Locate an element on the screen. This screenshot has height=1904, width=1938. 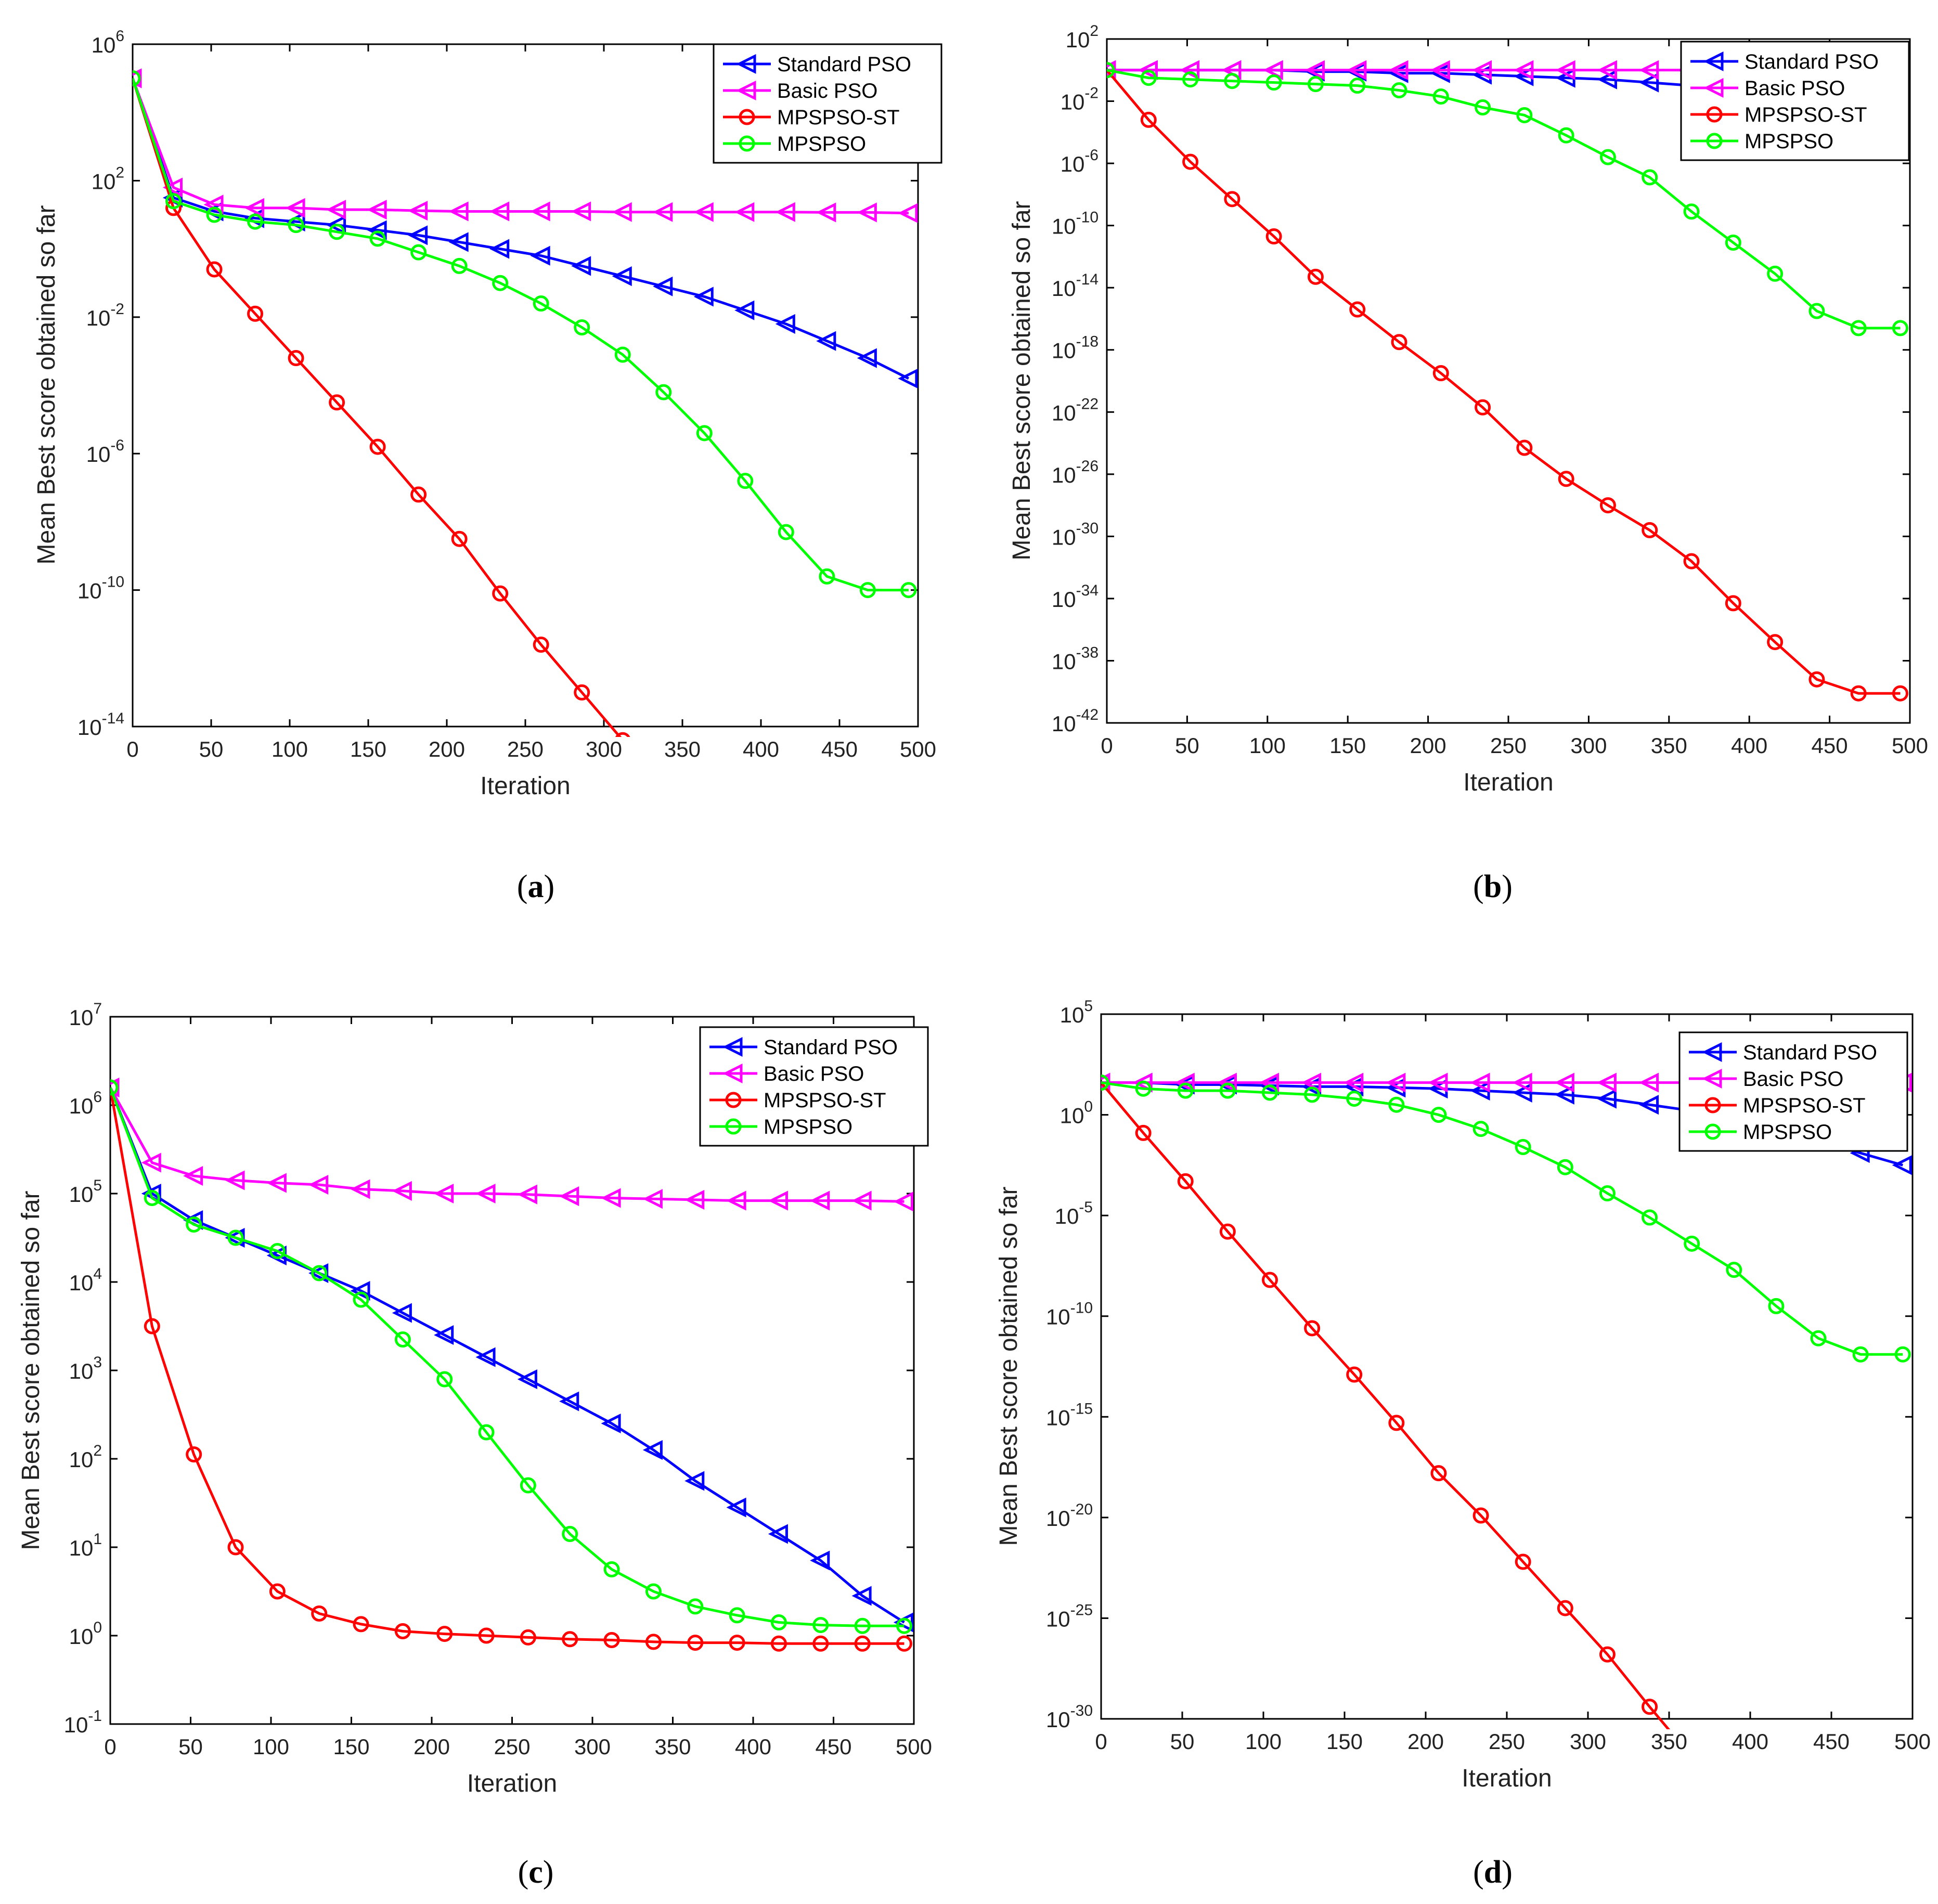
legend-entry: Standard PSO is located at coordinates (844, 65).